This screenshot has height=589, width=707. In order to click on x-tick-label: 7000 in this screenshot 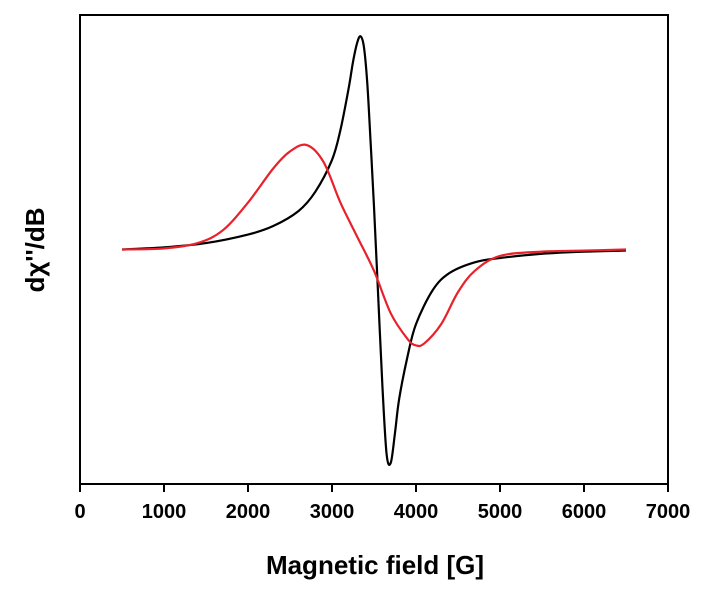, I will do `click(668, 512)`.